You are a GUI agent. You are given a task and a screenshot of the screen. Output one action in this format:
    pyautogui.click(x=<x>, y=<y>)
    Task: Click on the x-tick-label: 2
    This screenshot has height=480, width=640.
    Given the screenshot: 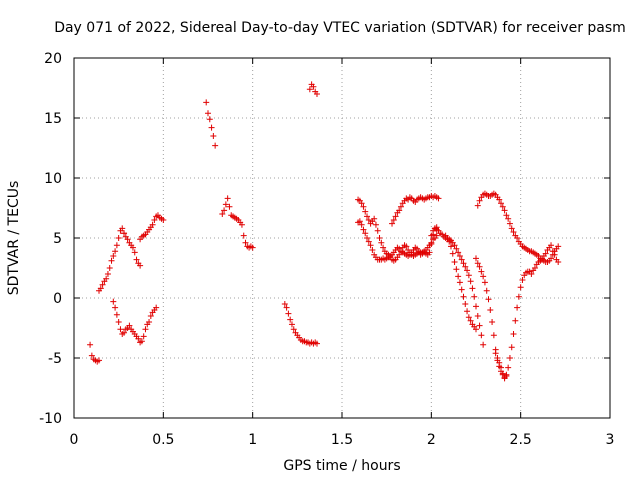 What is the action you would take?
    pyautogui.click(x=431, y=440)
    